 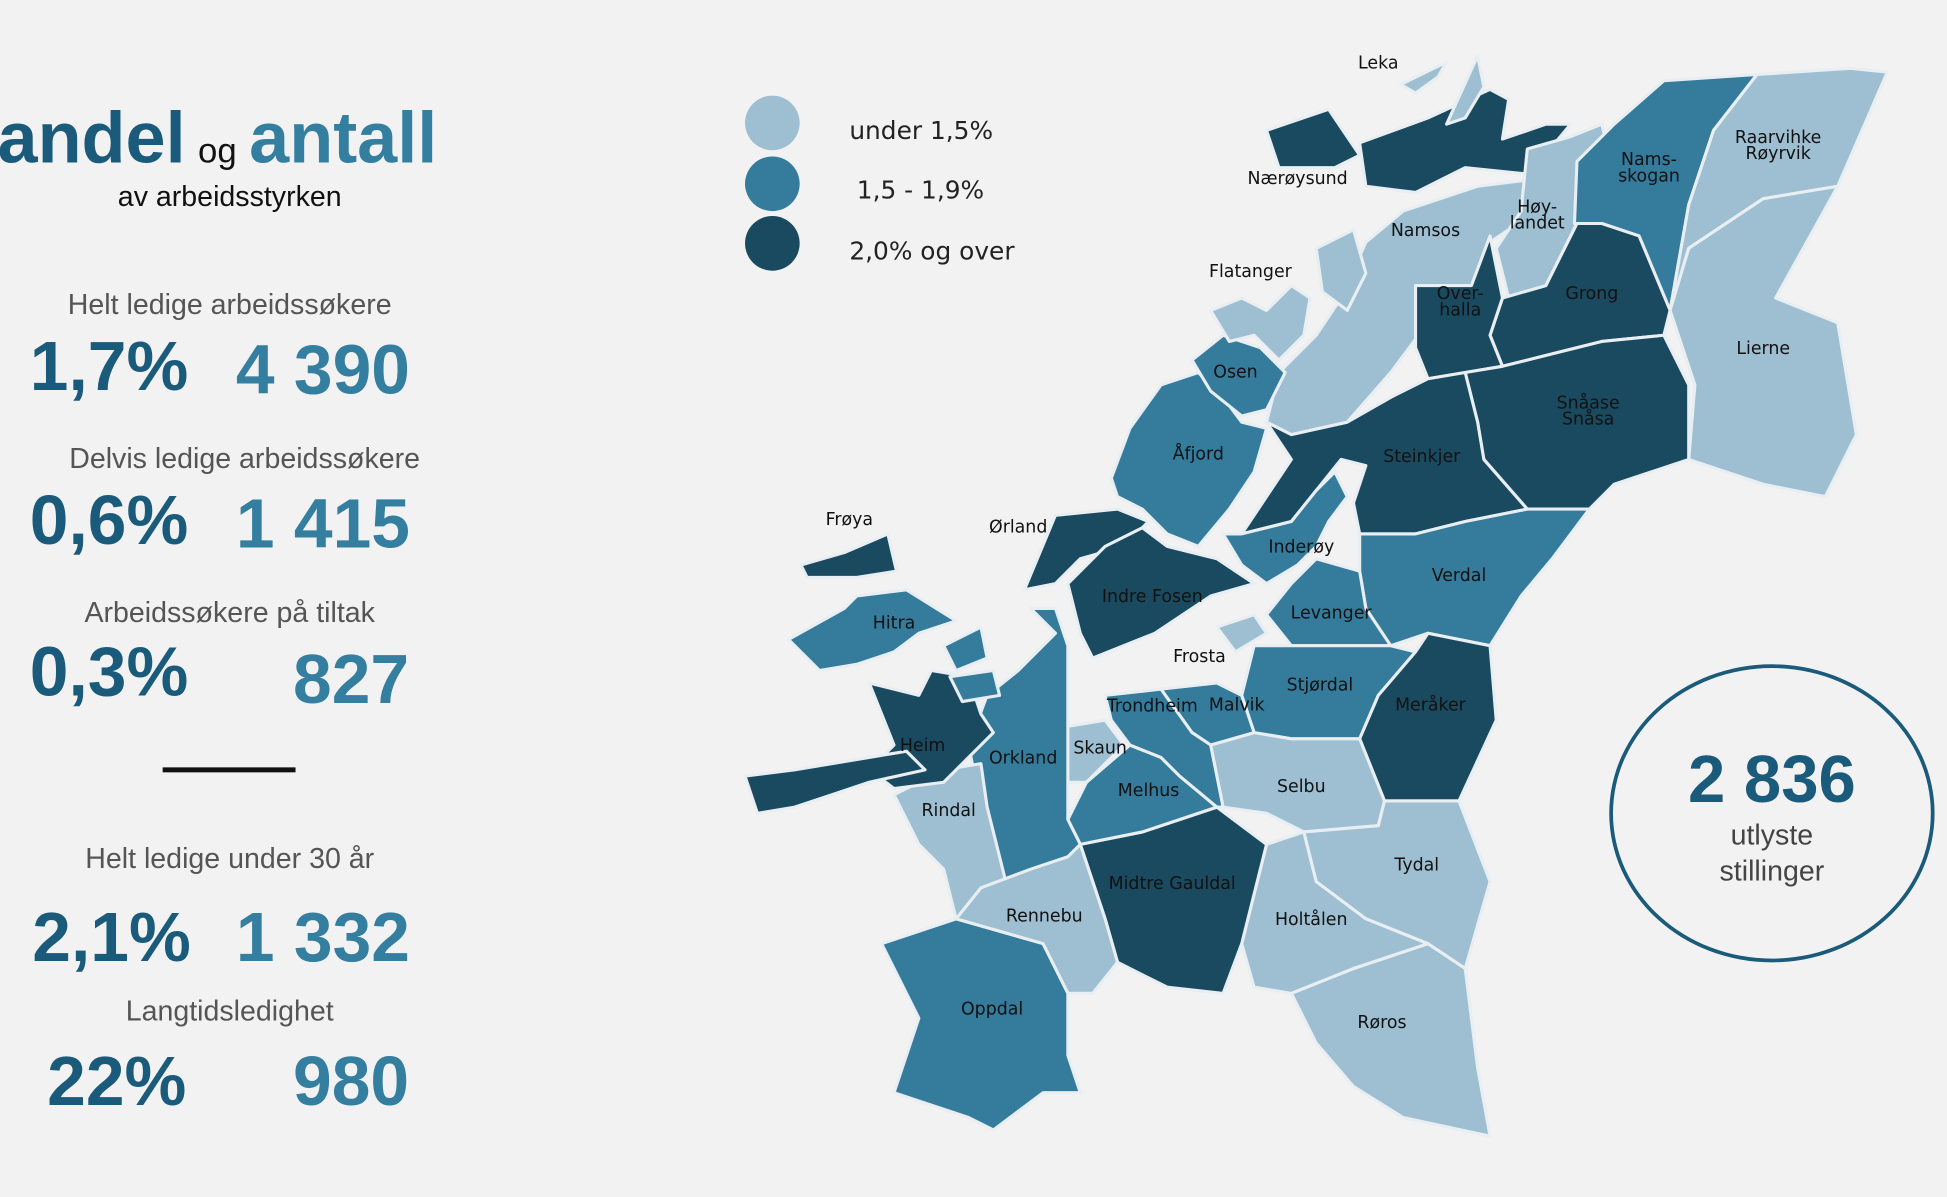 I want to click on municipality-malvik: Malvik, so click(x=1212, y=714).